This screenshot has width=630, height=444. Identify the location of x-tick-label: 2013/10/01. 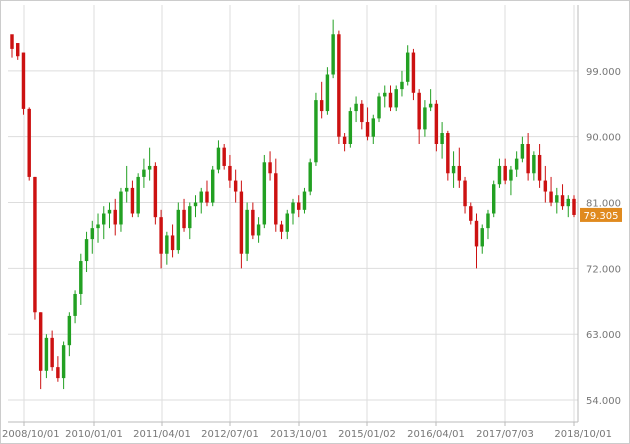
(299, 434).